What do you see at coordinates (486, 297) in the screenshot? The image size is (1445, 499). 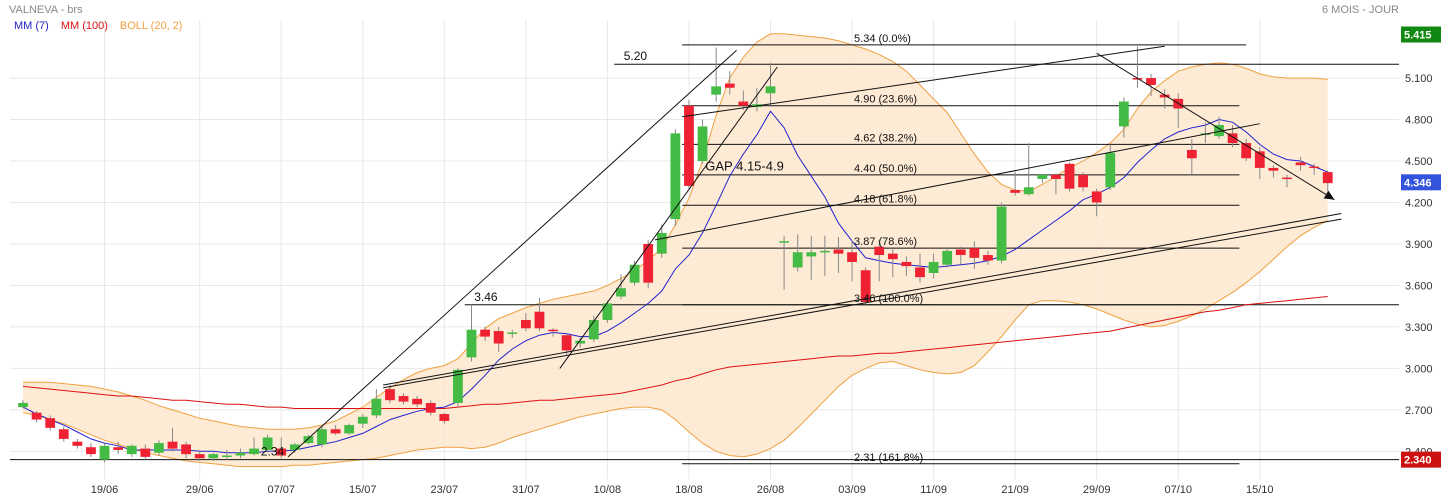 I see `level-label: 3.46` at bounding box center [486, 297].